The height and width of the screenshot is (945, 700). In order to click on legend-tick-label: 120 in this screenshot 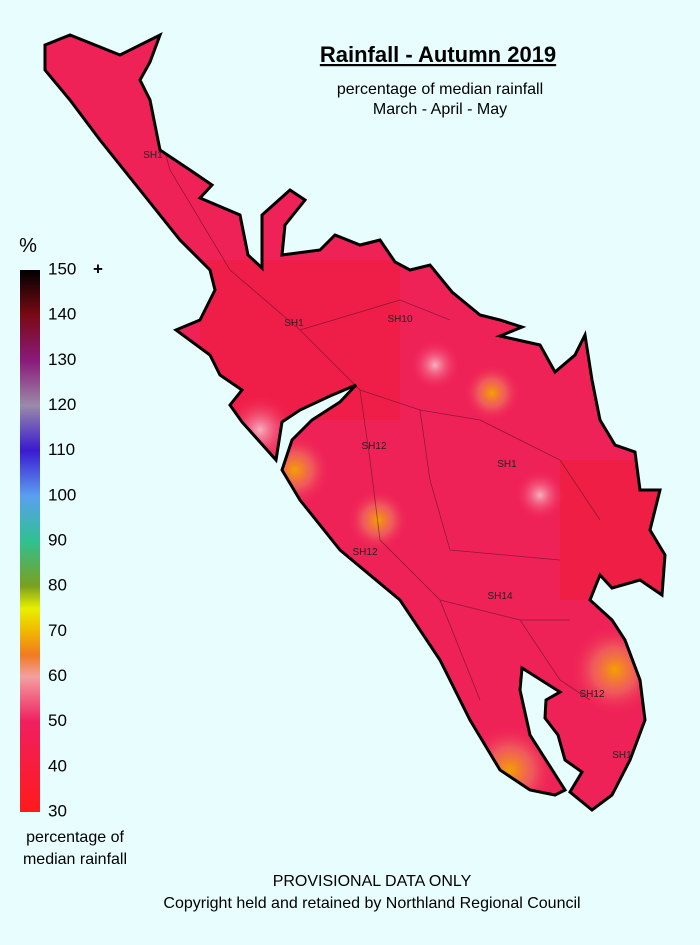, I will do `click(62, 404)`.